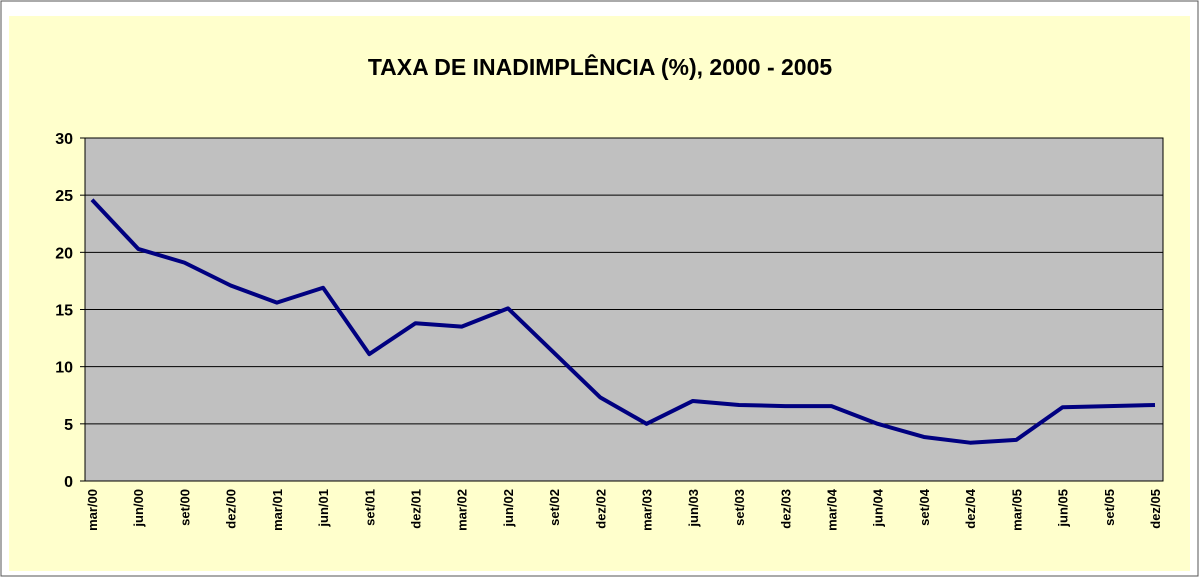 The height and width of the screenshot is (577, 1199). Describe the element at coordinates (600, 509) in the screenshot. I see `x-tick-label: dez/02` at that location.